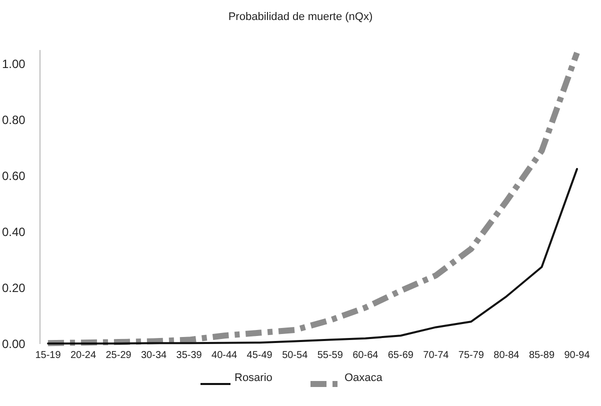  Describe the element at coordinates (83, 355) in the screenshot. I see `x-tick-label: 20-24` at that location.